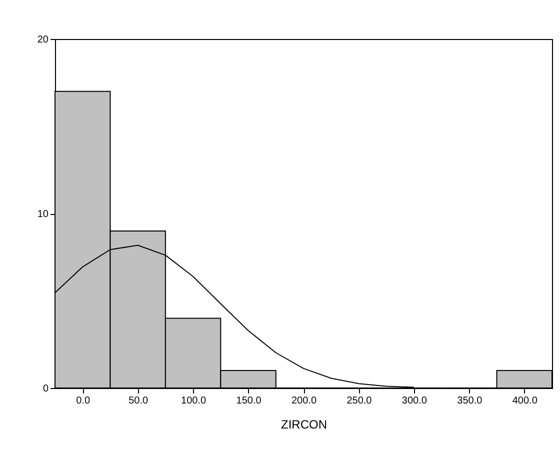 The height and width of the screenshot is (463, 560). What do you see at coordinates (525, 401) in the screenshot?
I see `x-tick-label: 400.0` at bounding box center [525, 401].